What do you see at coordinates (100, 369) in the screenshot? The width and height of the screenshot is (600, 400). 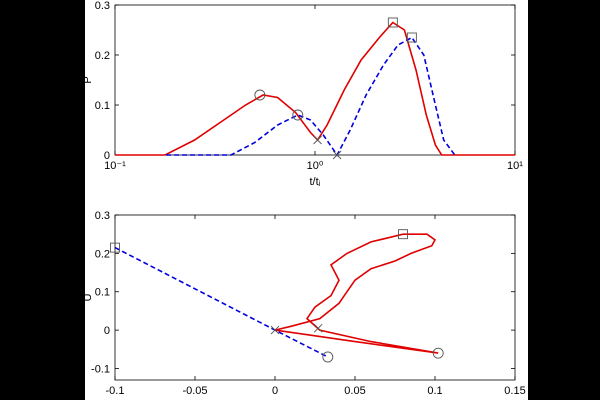 I see `y-tick-label: -0.1` at bounding box center [100, 369].